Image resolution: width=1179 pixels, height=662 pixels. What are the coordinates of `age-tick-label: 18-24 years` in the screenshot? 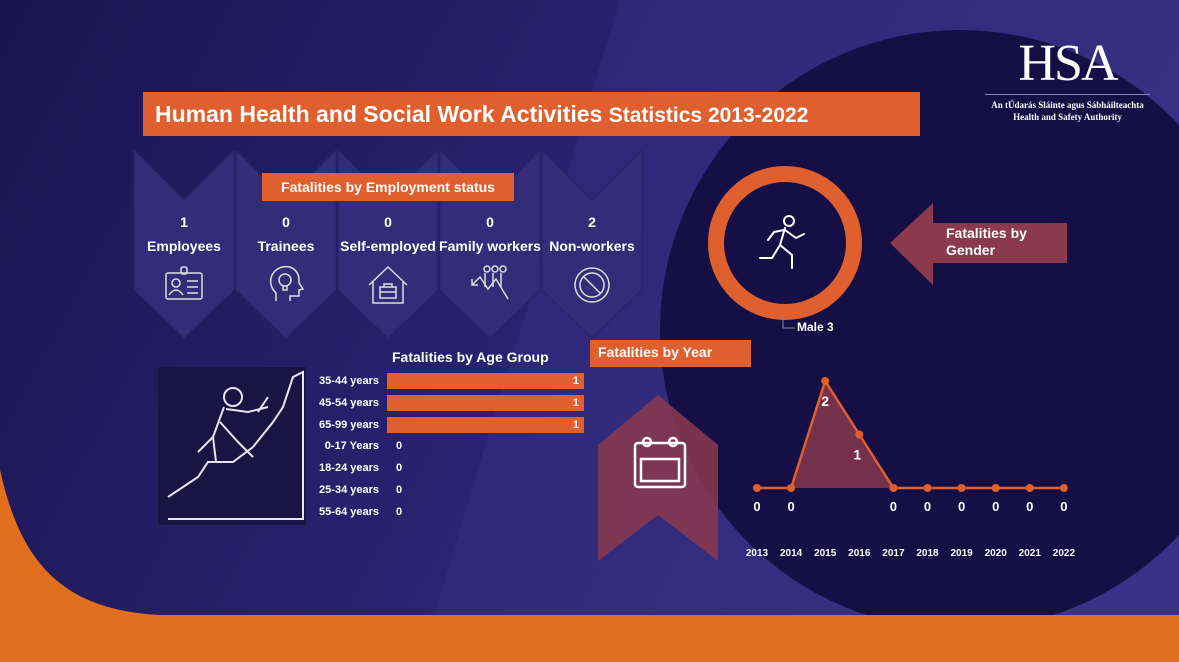 It's located at (349, 468).